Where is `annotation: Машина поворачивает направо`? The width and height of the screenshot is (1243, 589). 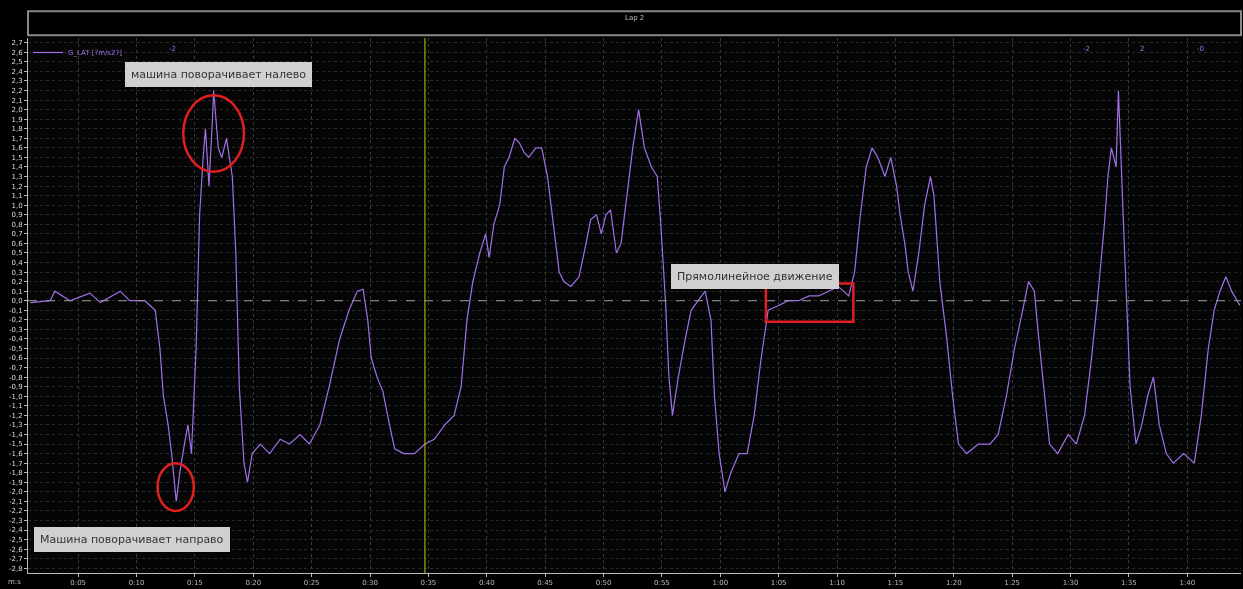
annotation: Машина поворачивает направо is located at coordinates (132, 539).